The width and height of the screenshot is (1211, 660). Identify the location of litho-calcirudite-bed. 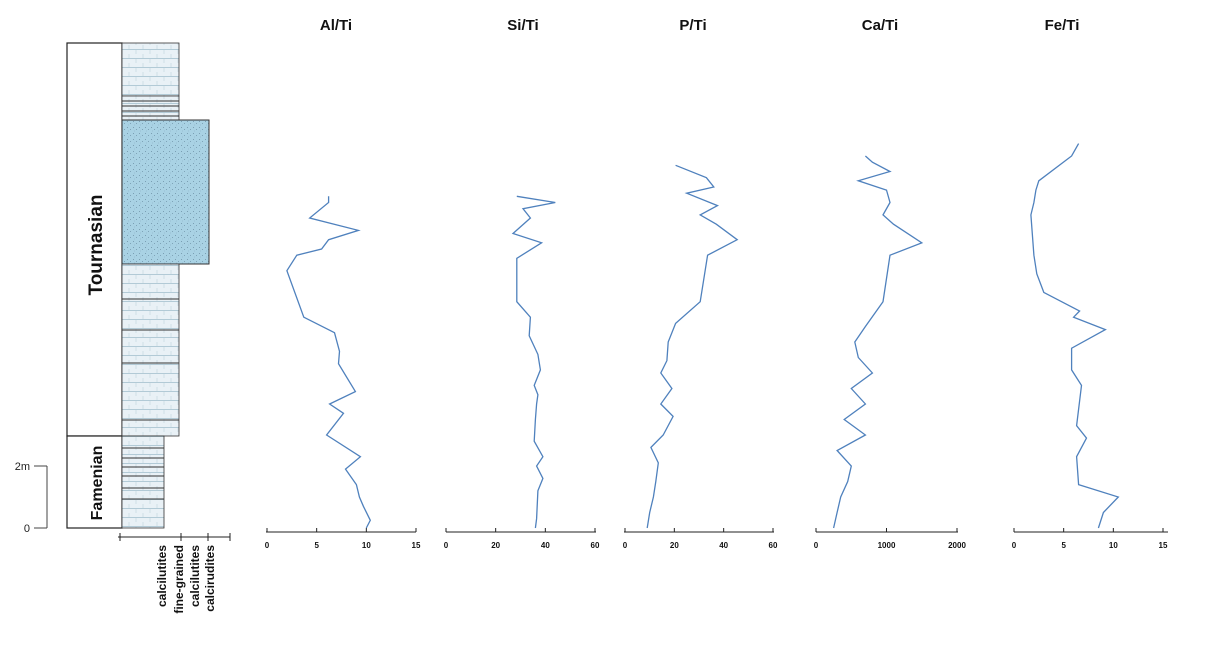
(165, 192).